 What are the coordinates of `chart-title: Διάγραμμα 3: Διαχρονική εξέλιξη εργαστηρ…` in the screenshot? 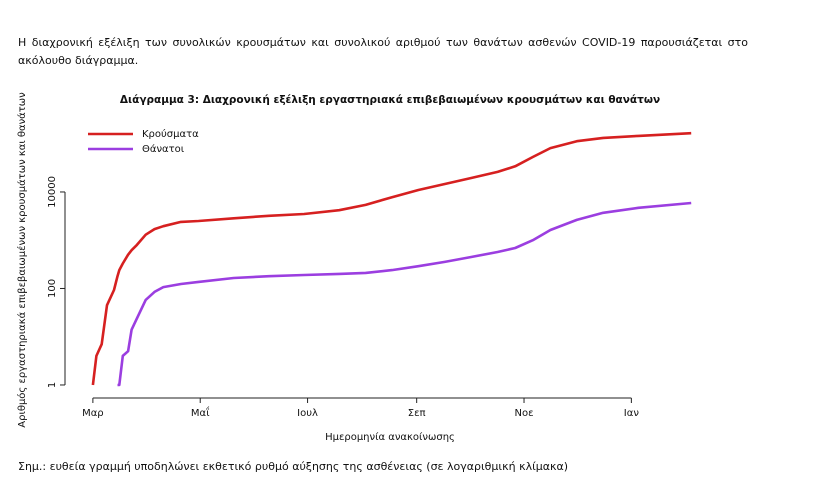 It's located at (390, 100).